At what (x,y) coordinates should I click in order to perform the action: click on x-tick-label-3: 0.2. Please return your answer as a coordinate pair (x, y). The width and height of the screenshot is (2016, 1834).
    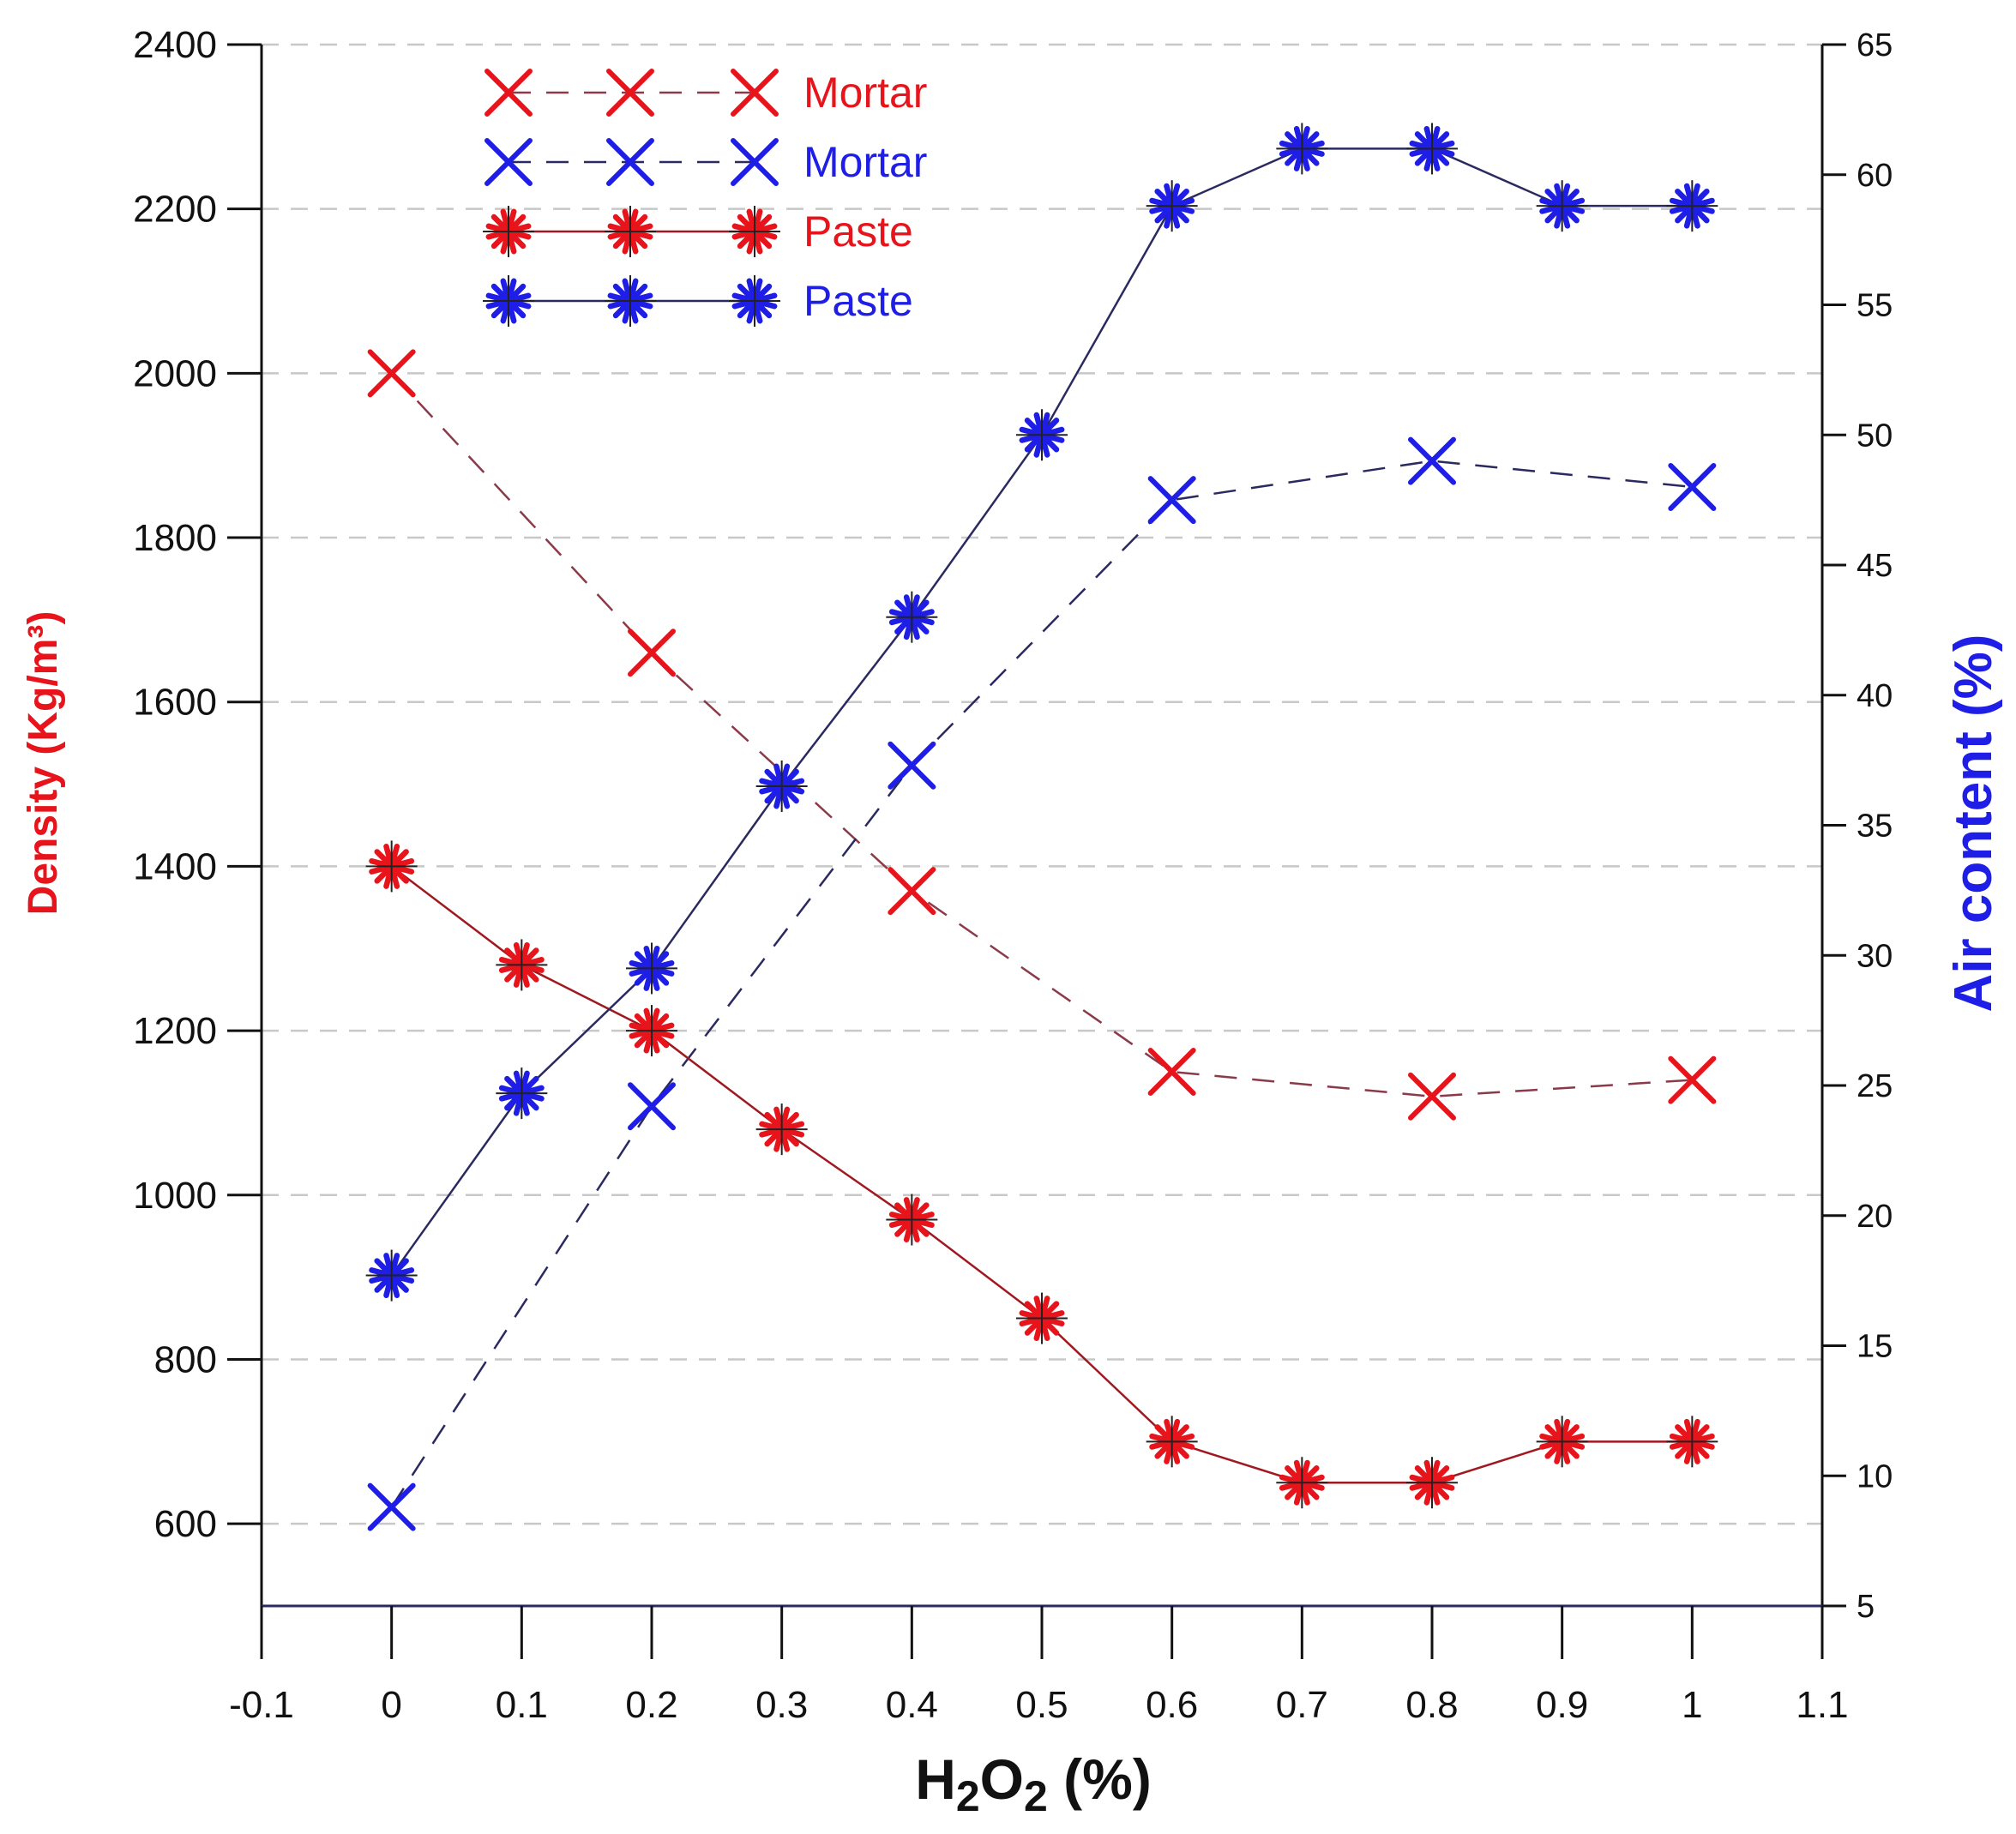
    Looking at the image, I should click on (651, 1705).